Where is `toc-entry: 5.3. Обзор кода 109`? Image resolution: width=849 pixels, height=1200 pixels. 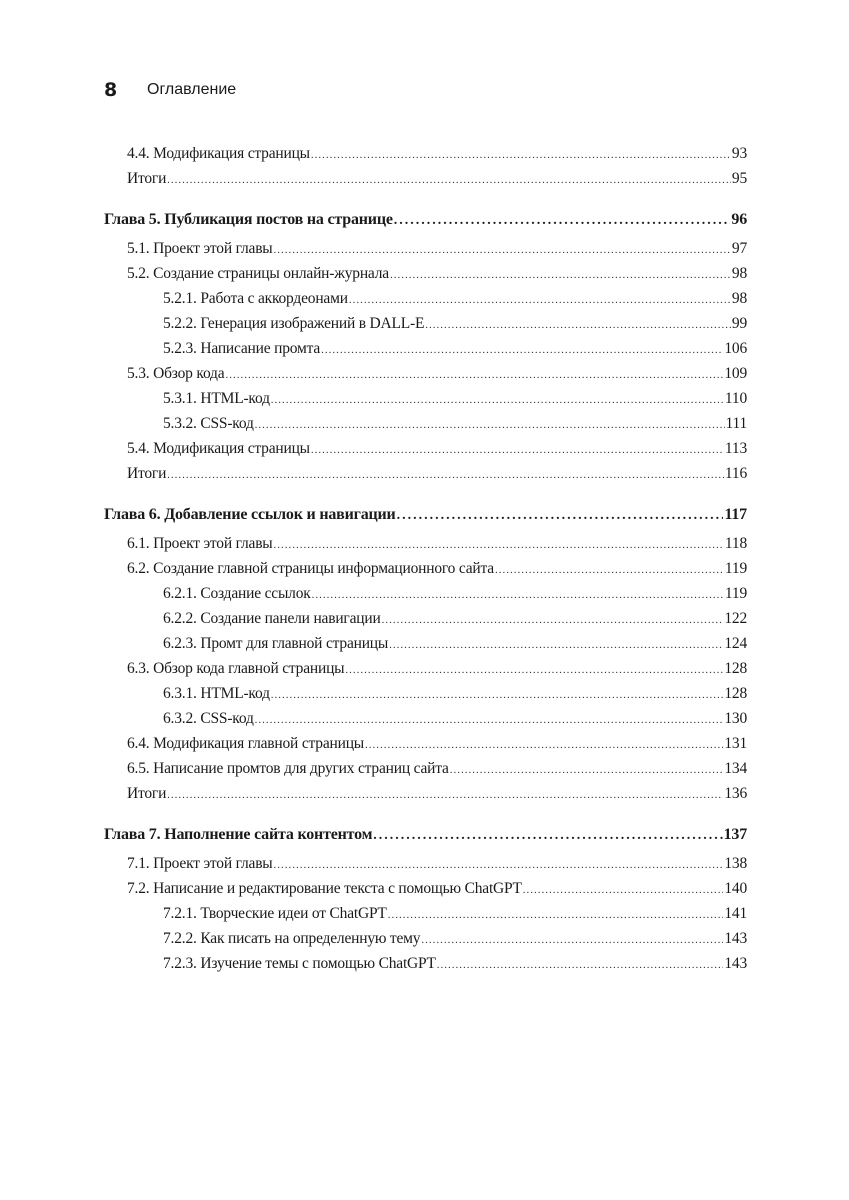 toc-entry: 5.3. Обзор кода 109 is located at coordinates (425, 373).